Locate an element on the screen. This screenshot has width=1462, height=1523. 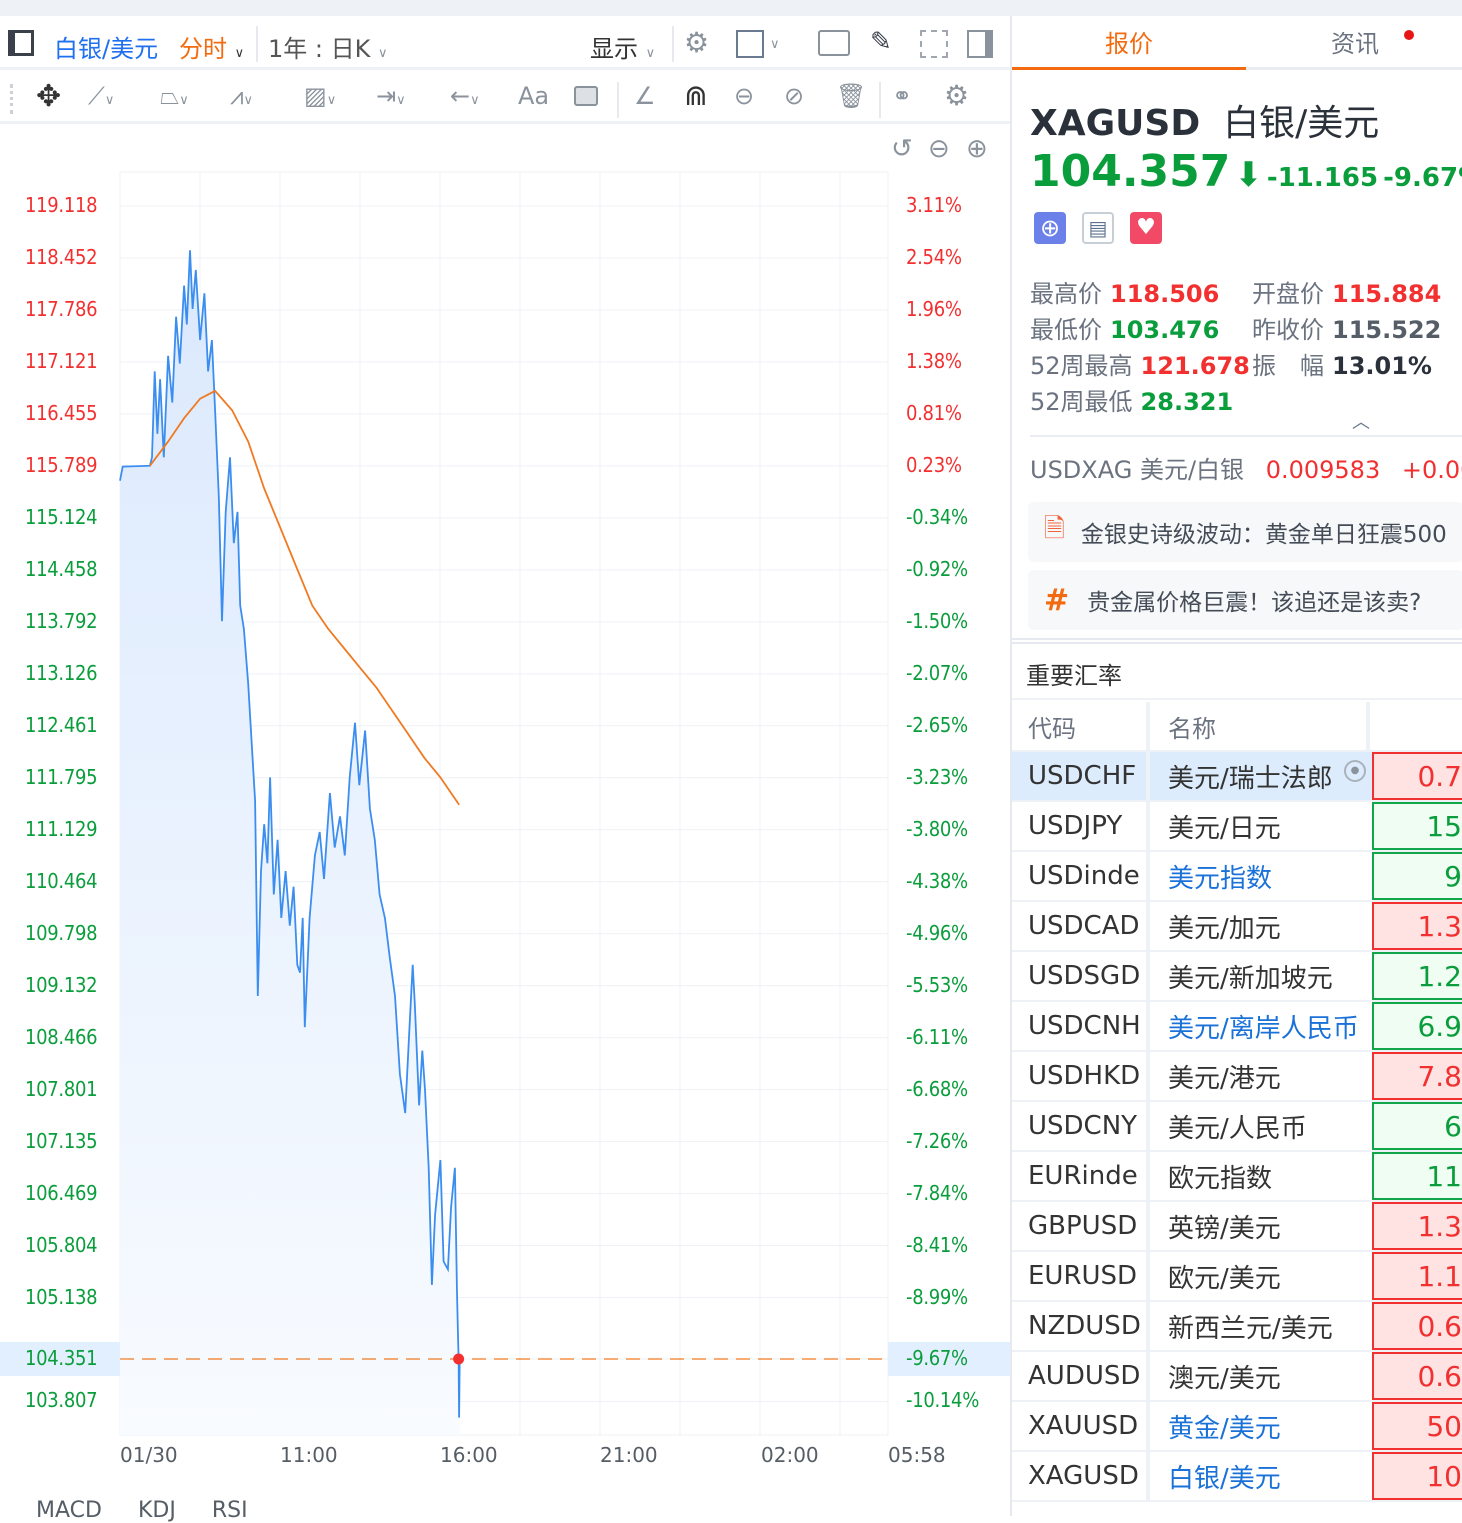
rate-row: USDCHF 美元/瑞士法郎 0.7 ● is located at coordinates (1237, 777).